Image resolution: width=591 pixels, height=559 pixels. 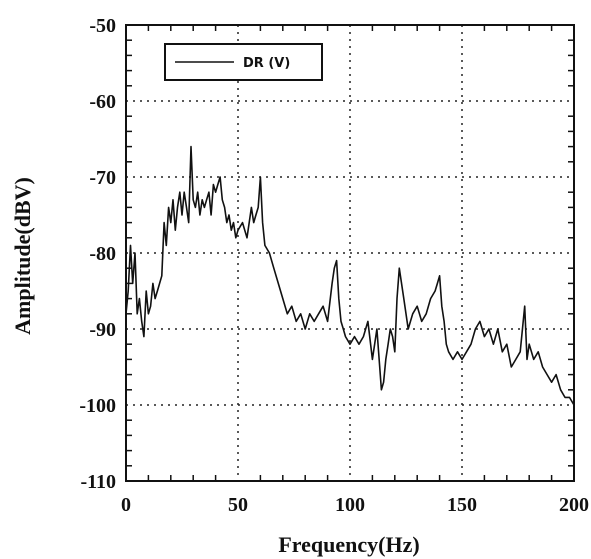 I want to click on y-tick-label: -70, so click(x=102, y=178).